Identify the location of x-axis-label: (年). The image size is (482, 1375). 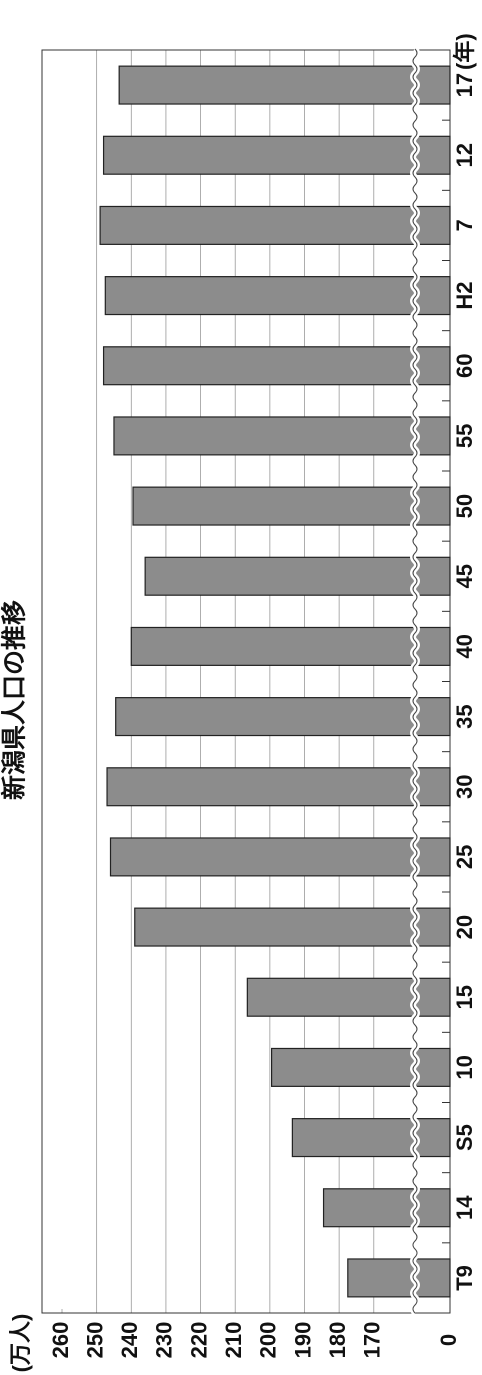
(464, 51).